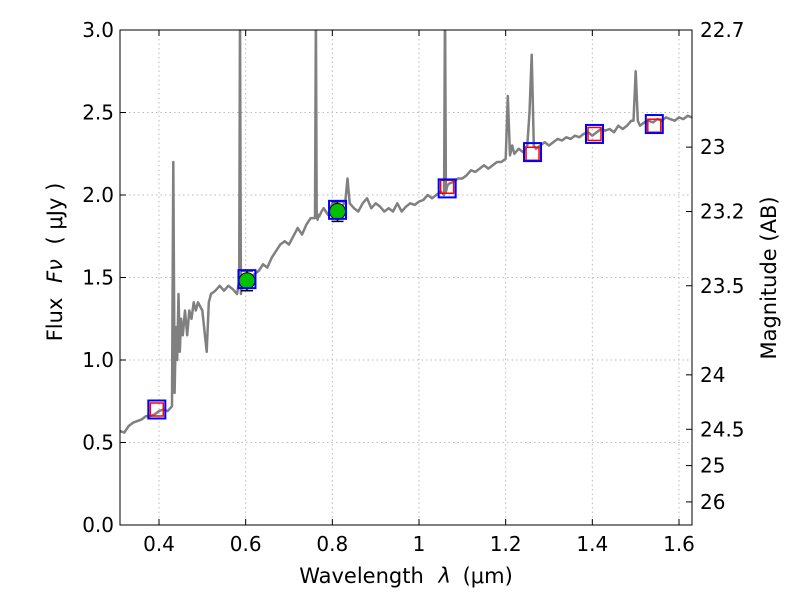 This screenshot has width=800, height=600. Describe the element at coordinates (55, 214) in the screenshot. I see `y-axis-label-unit: ( μJy )` at that location.